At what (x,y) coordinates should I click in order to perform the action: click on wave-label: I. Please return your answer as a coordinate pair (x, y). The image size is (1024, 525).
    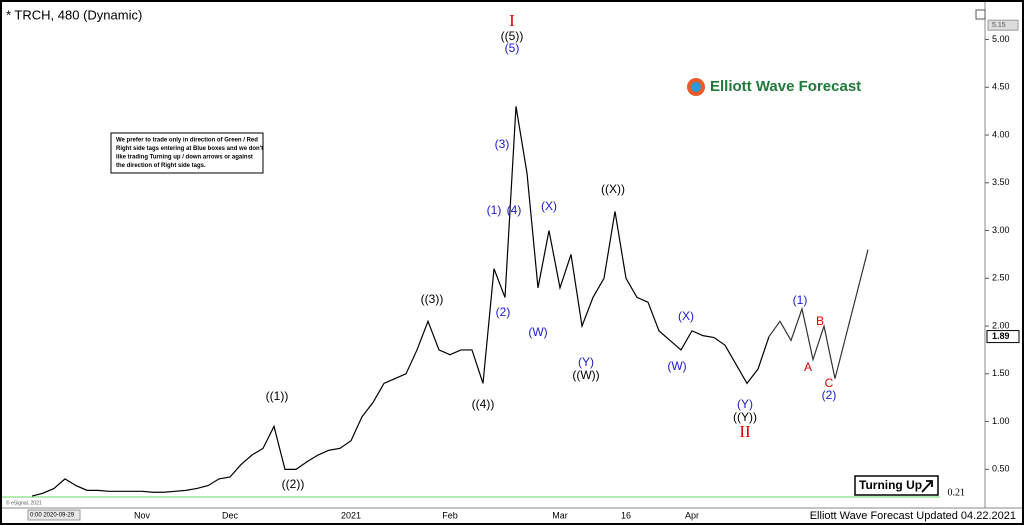
    Looking at the image, I should click on (512, 20).